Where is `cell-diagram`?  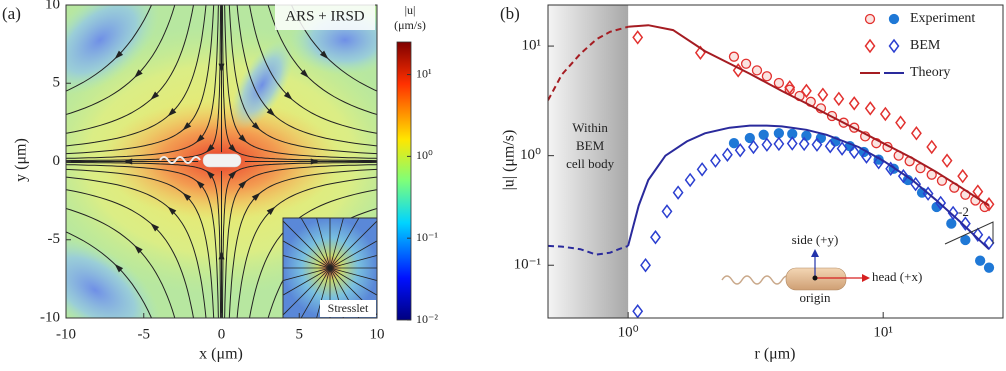 cell-diagram is located at coordinates (795, 270).